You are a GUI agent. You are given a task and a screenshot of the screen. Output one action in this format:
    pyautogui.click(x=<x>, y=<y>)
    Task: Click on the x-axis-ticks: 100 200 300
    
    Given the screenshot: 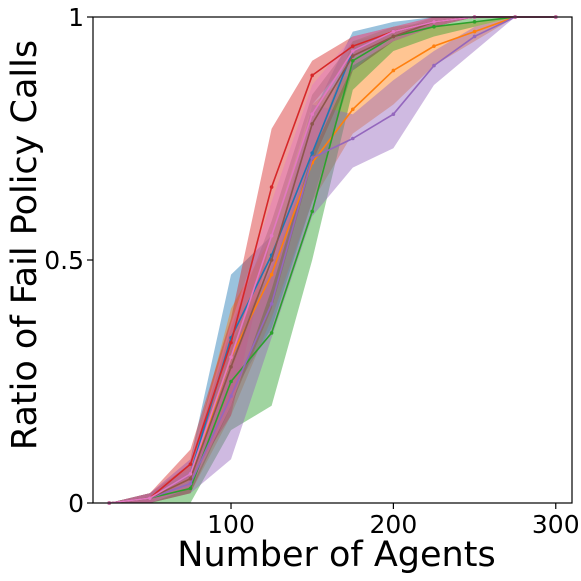 What is the action you would take?
    pyautogui.click(x=393, y=521)
    